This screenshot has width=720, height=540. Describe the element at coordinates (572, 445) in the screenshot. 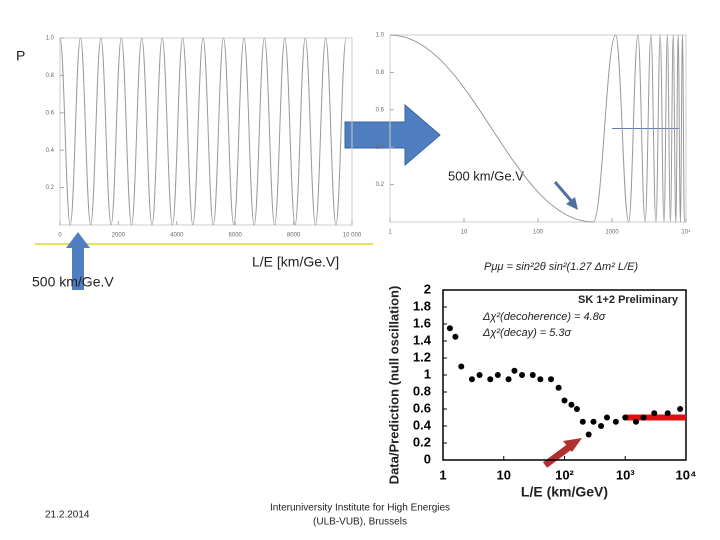

I see `red-arrow-head` at that location.